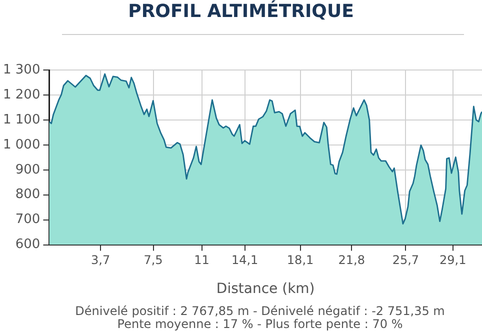 The width and height of the screenshot is (482, 332). Describe the element at coordinates (27, 170) in the screenshot. I see `y-tick-label: 900` at that location.